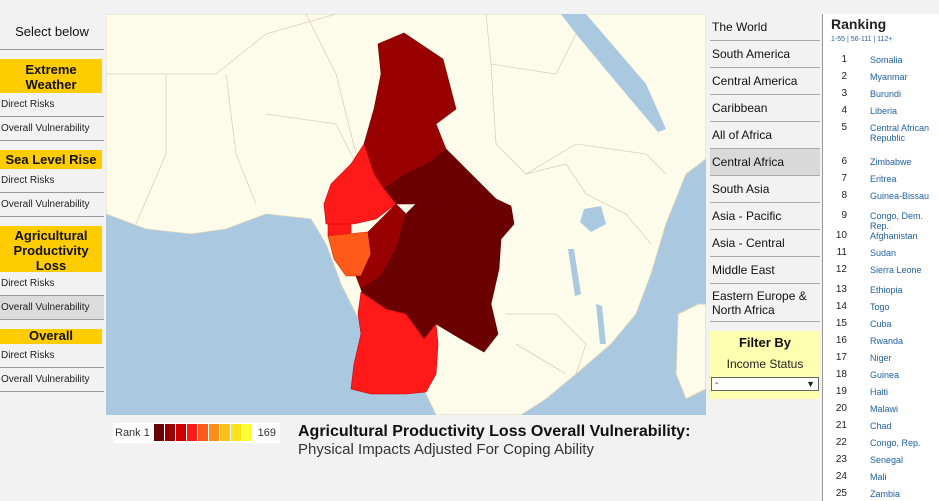 The width and height of the screenshot is (939, 501). Describe the element at coordinates (765, 162) in the screenshot. I see `region-central-africa: Central Africa` at that location.